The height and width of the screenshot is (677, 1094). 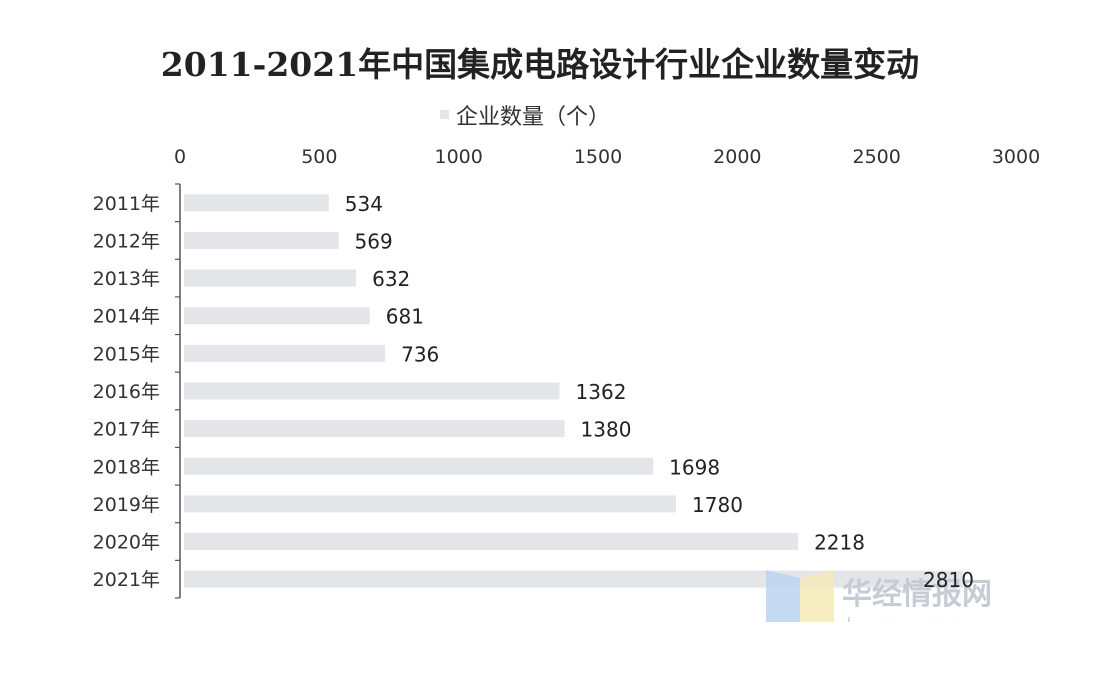 I want to click on category-label: 2014年, so click(x=126, y=317).